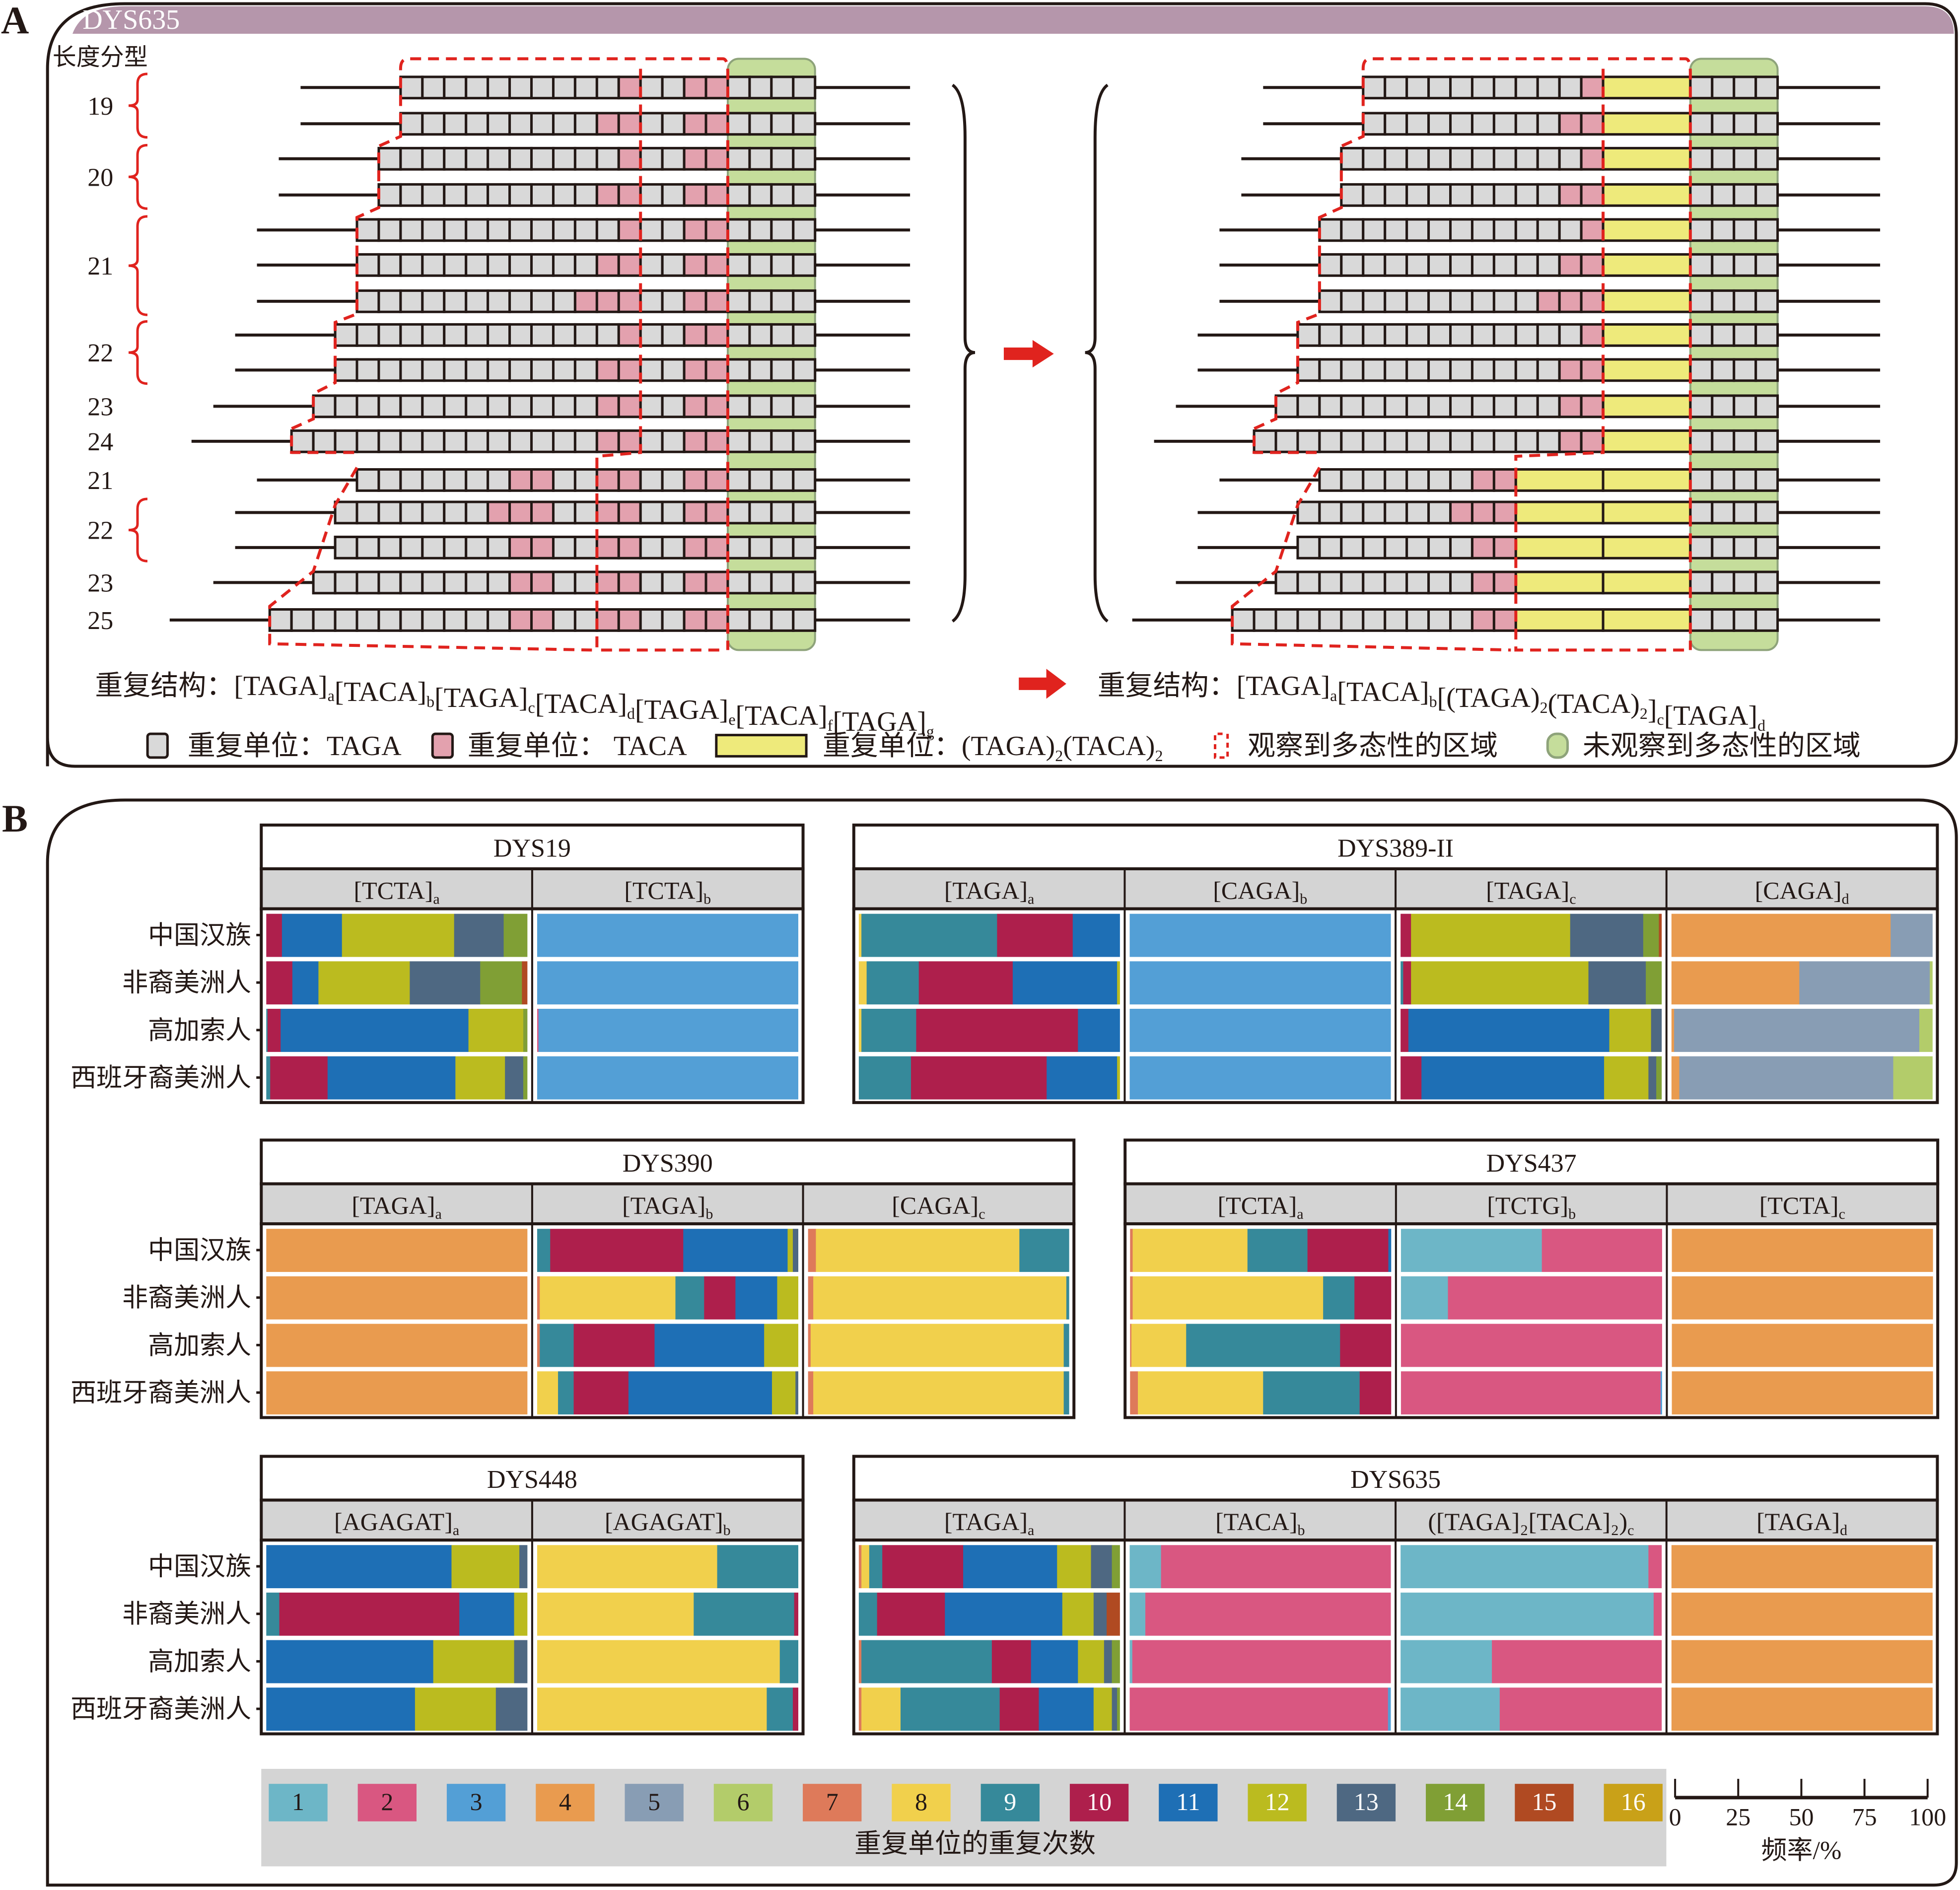  Describe the element at coordinates (1010, 1802) in the screenshot. I see `legend-count-9: 9` at that location.